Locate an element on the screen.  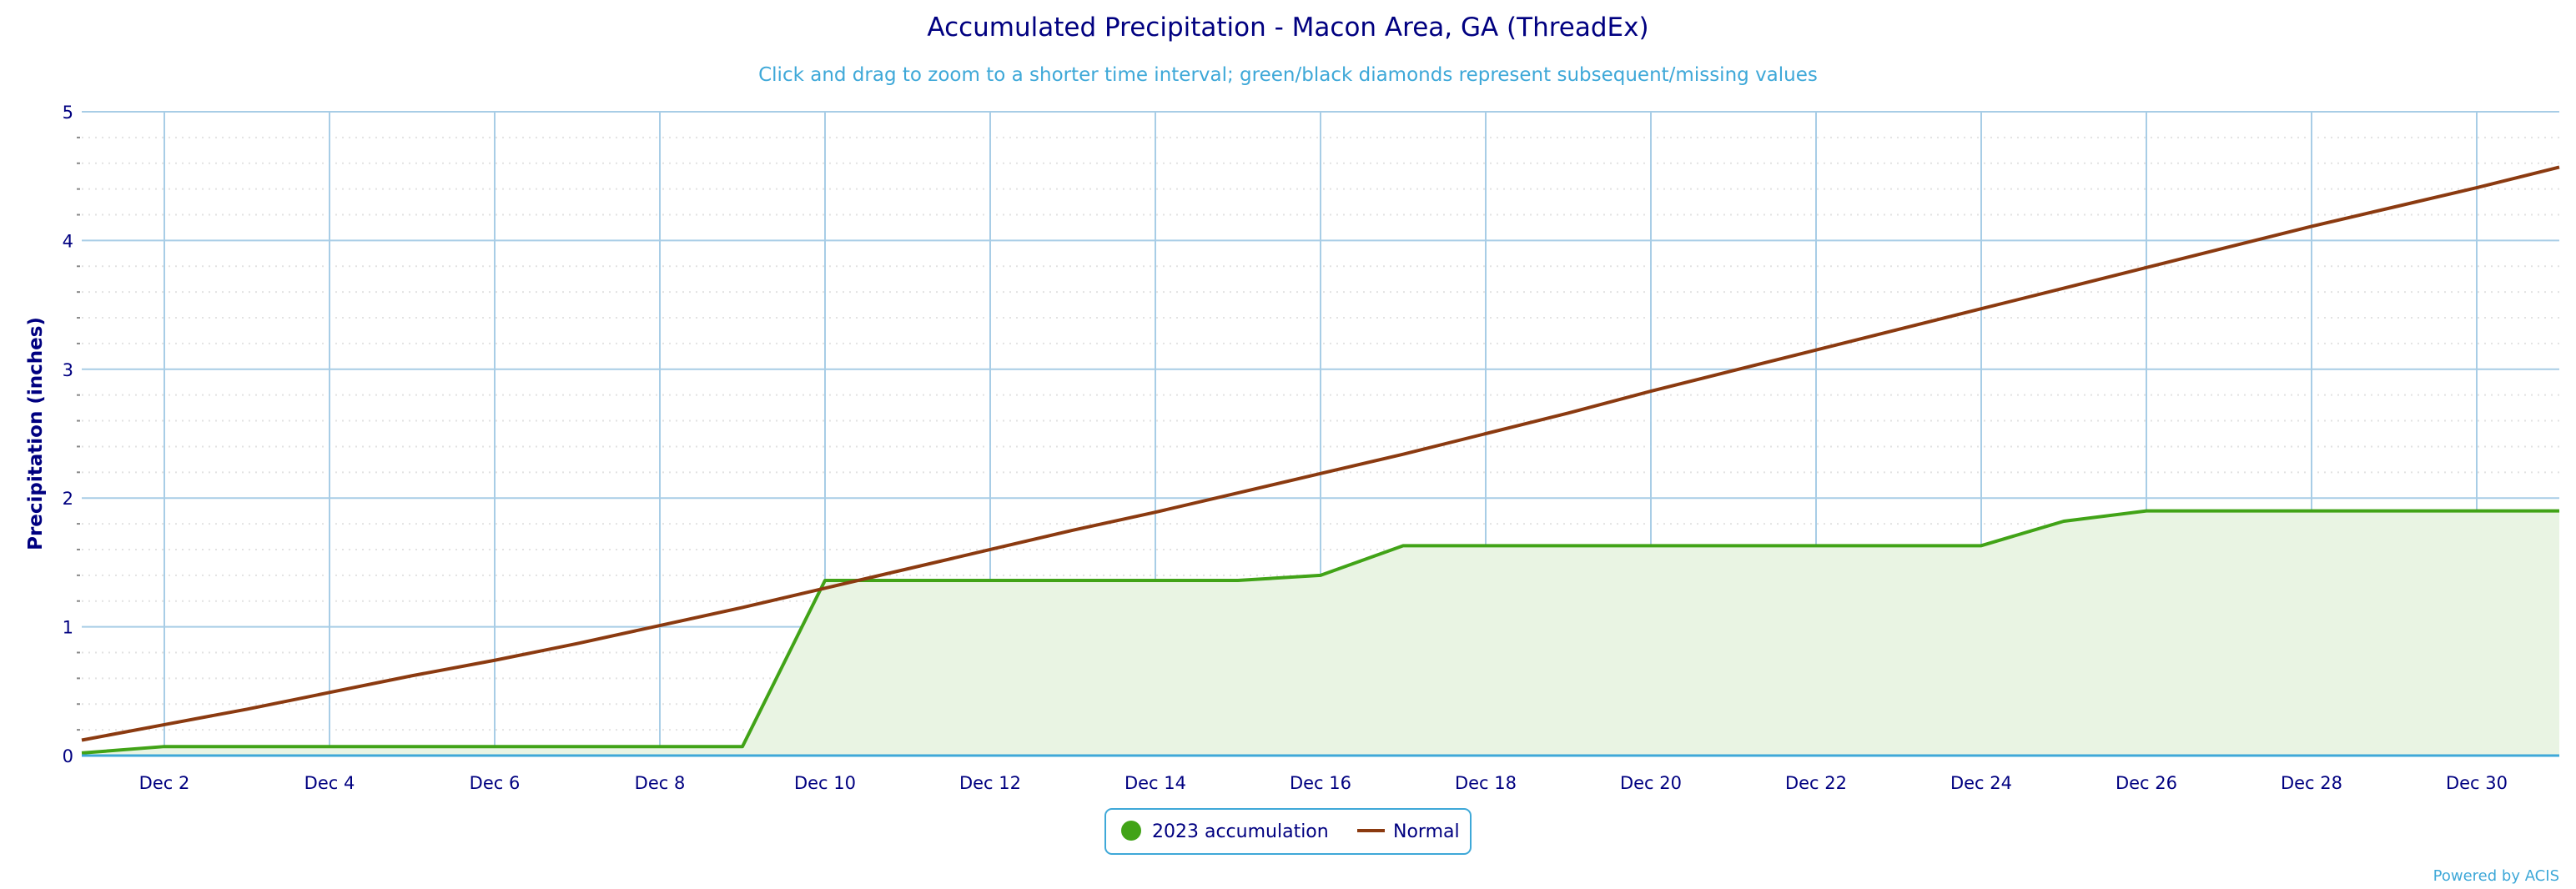
x-tick-label: Dec 30 is located at coordinates (2477, 783).